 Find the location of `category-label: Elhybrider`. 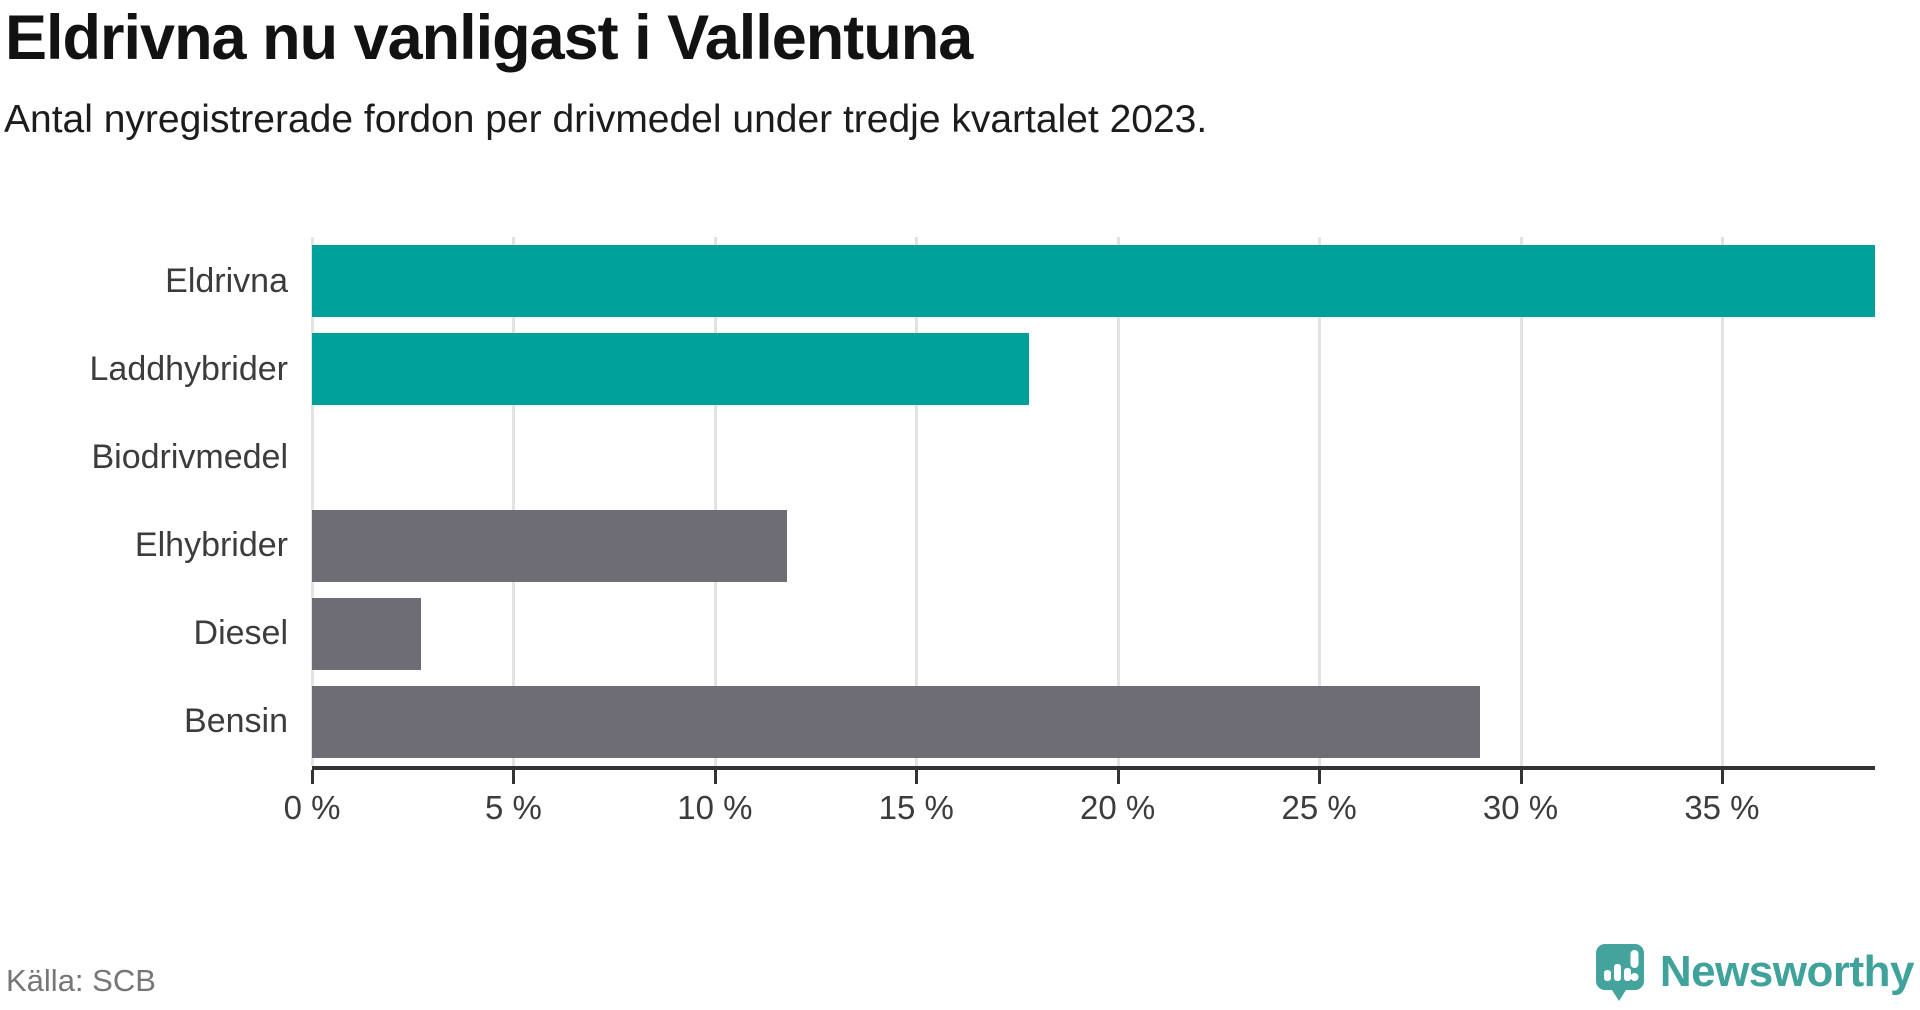

category-label: Elhybrider is located at coordinates (211, 545).